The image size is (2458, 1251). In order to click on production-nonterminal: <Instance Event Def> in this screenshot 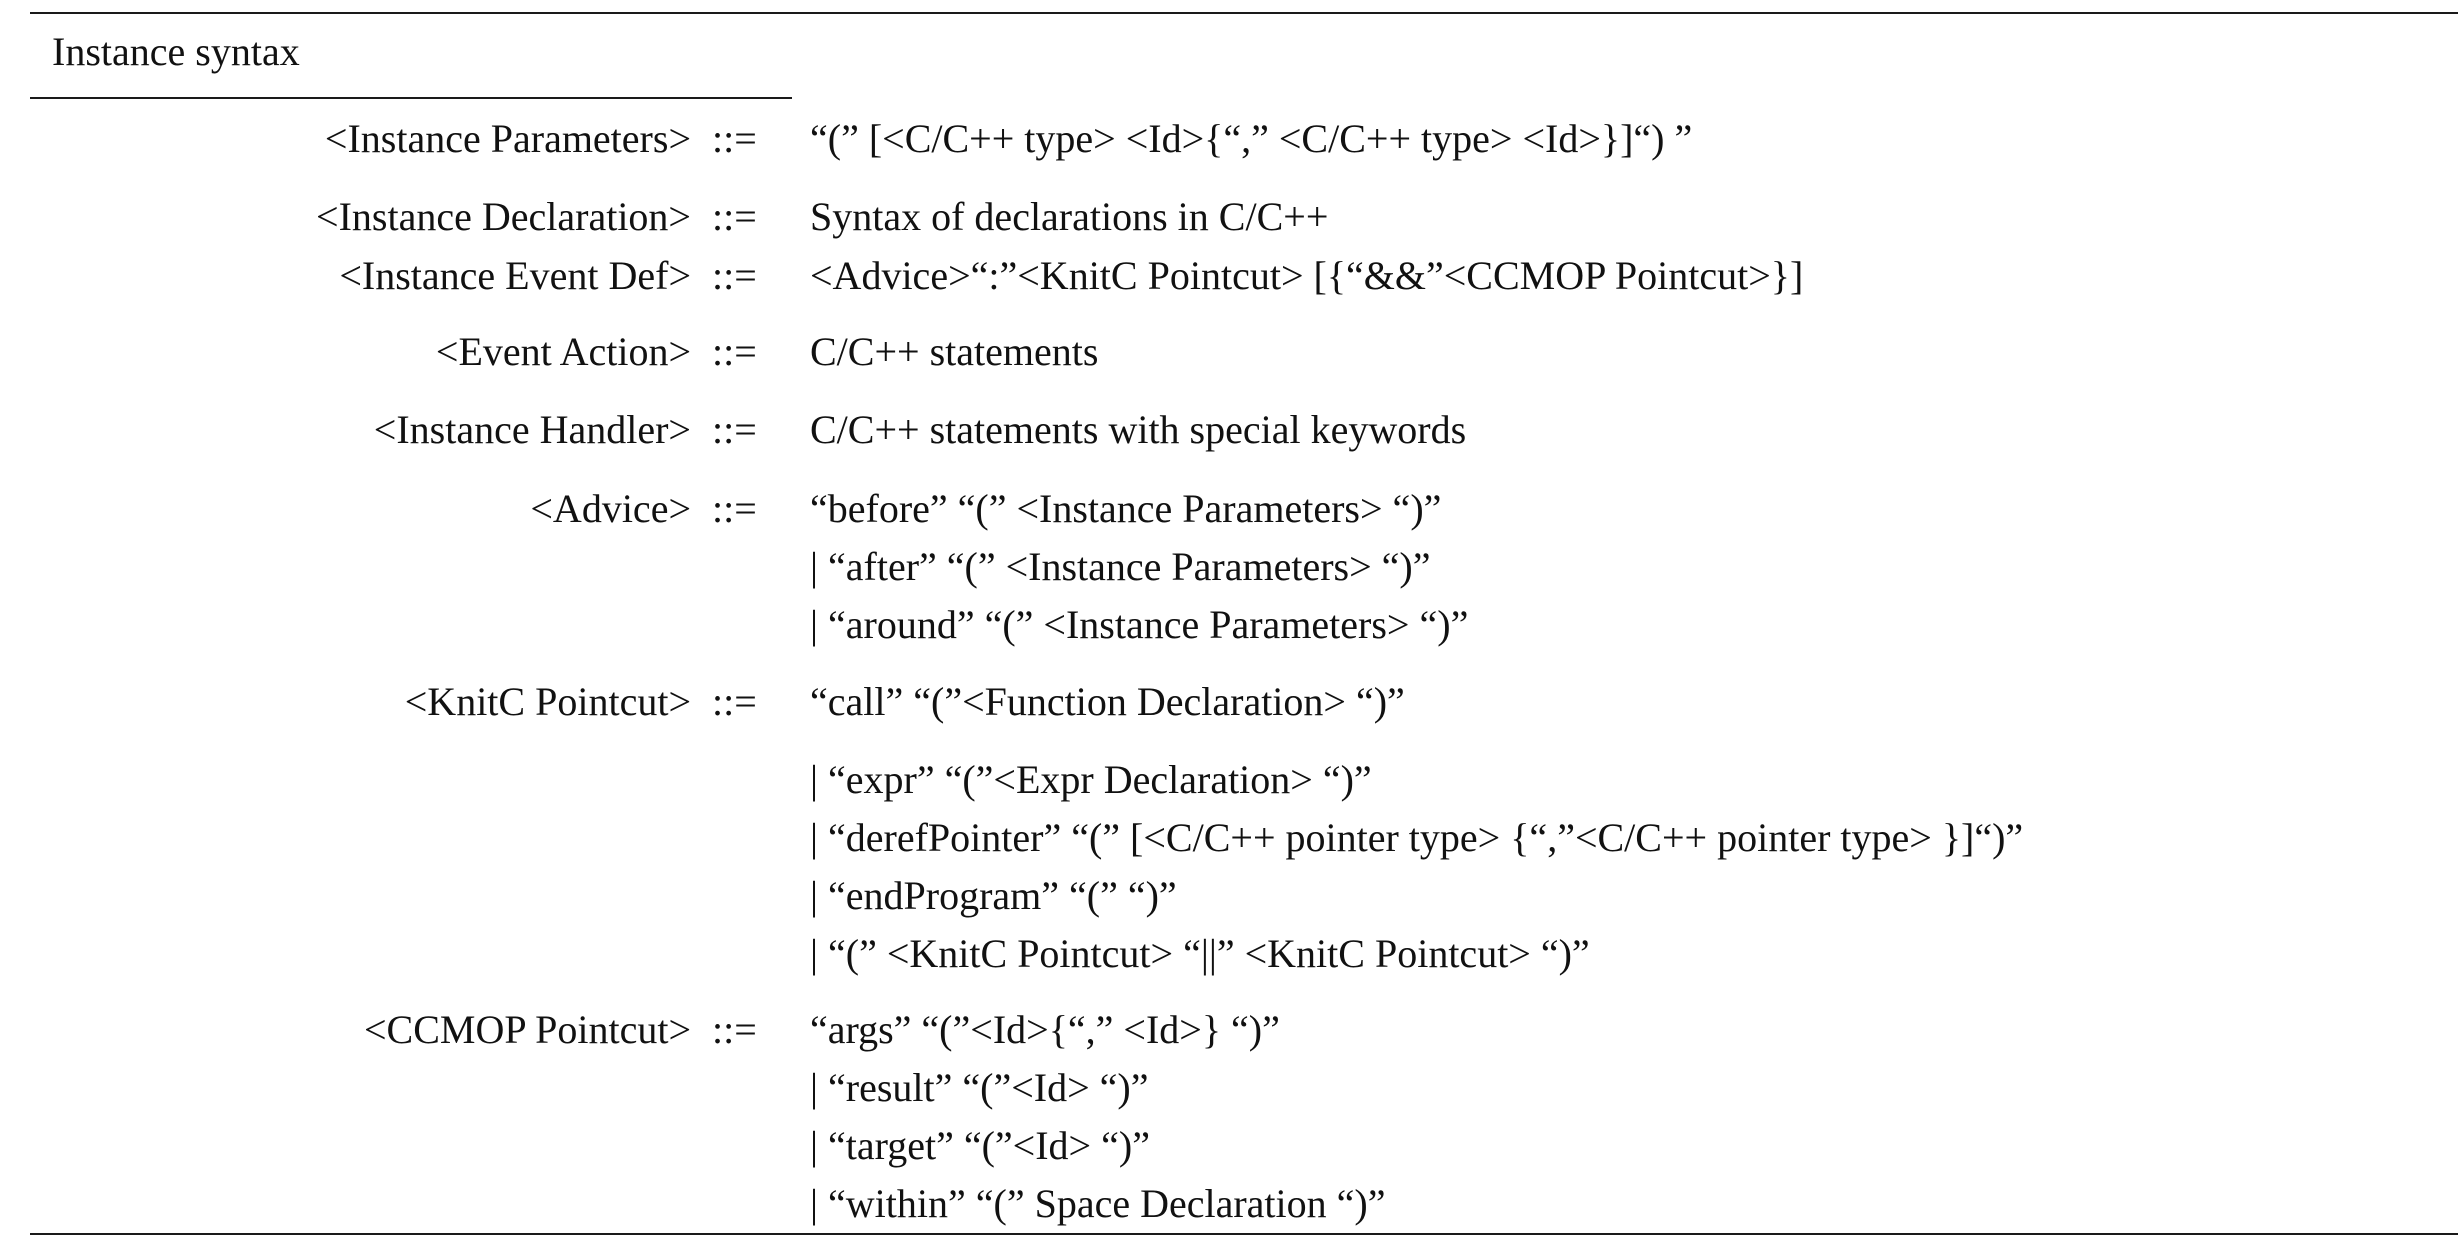, I will do `click(515, 275)`.